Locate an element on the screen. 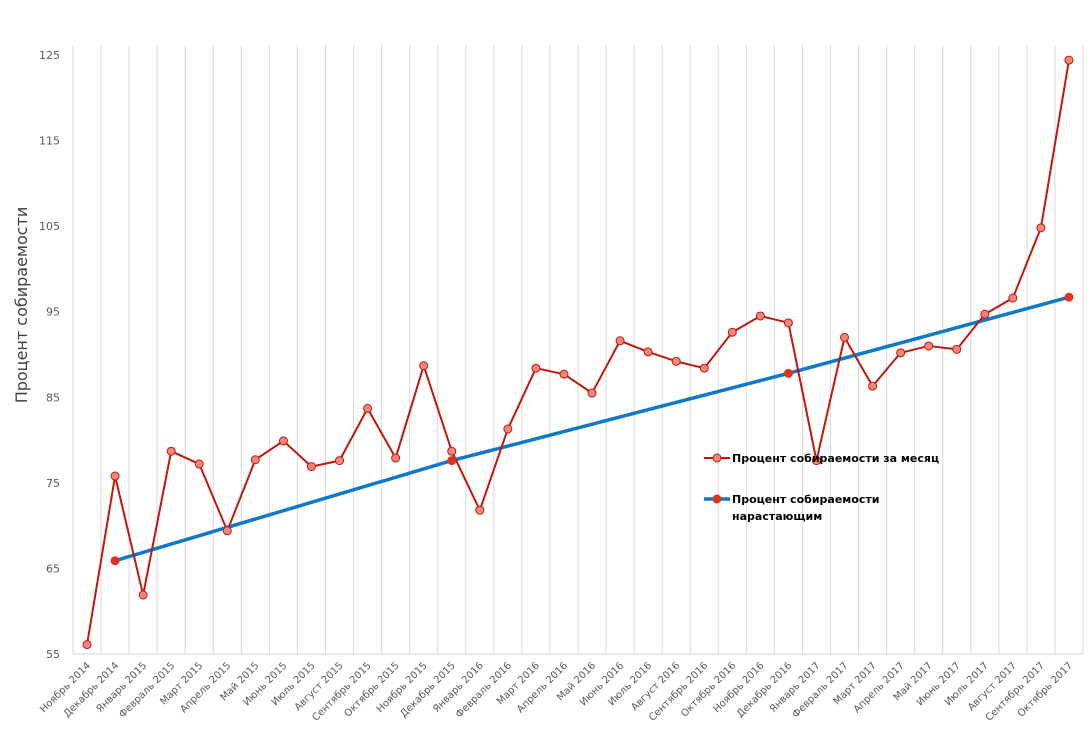 This screenshot has width=1089, height=734. y-tick-label: 95 is located at coordinates (53, 312).